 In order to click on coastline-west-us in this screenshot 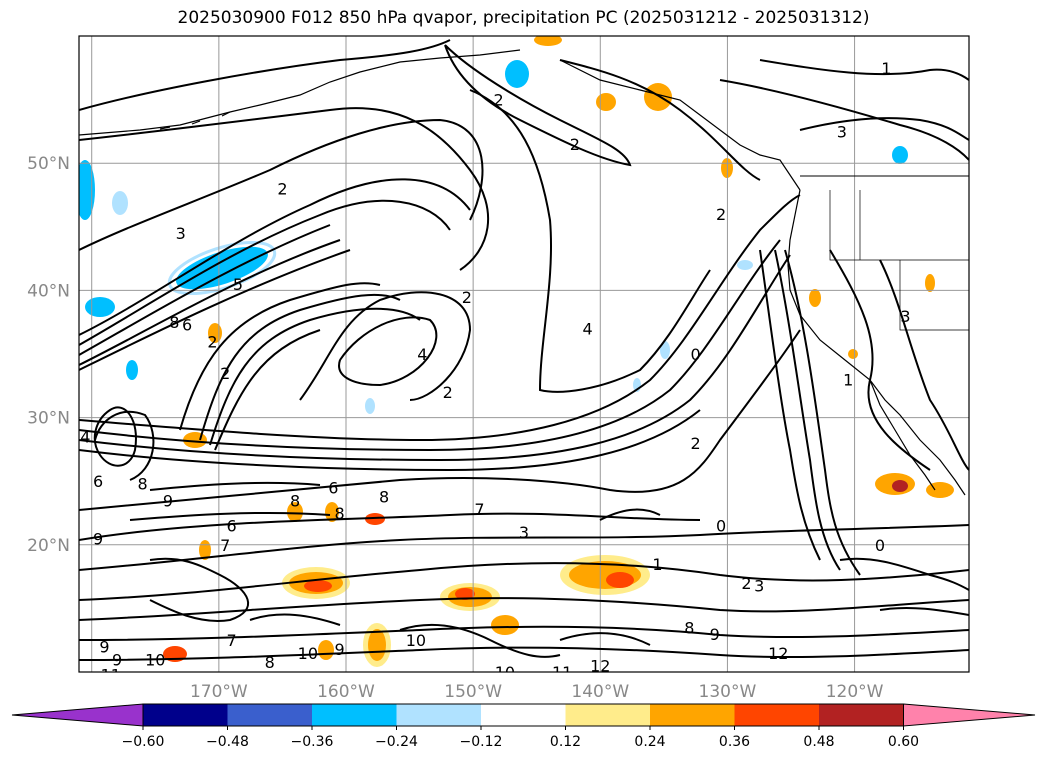, I will do `click(876, 342)`.